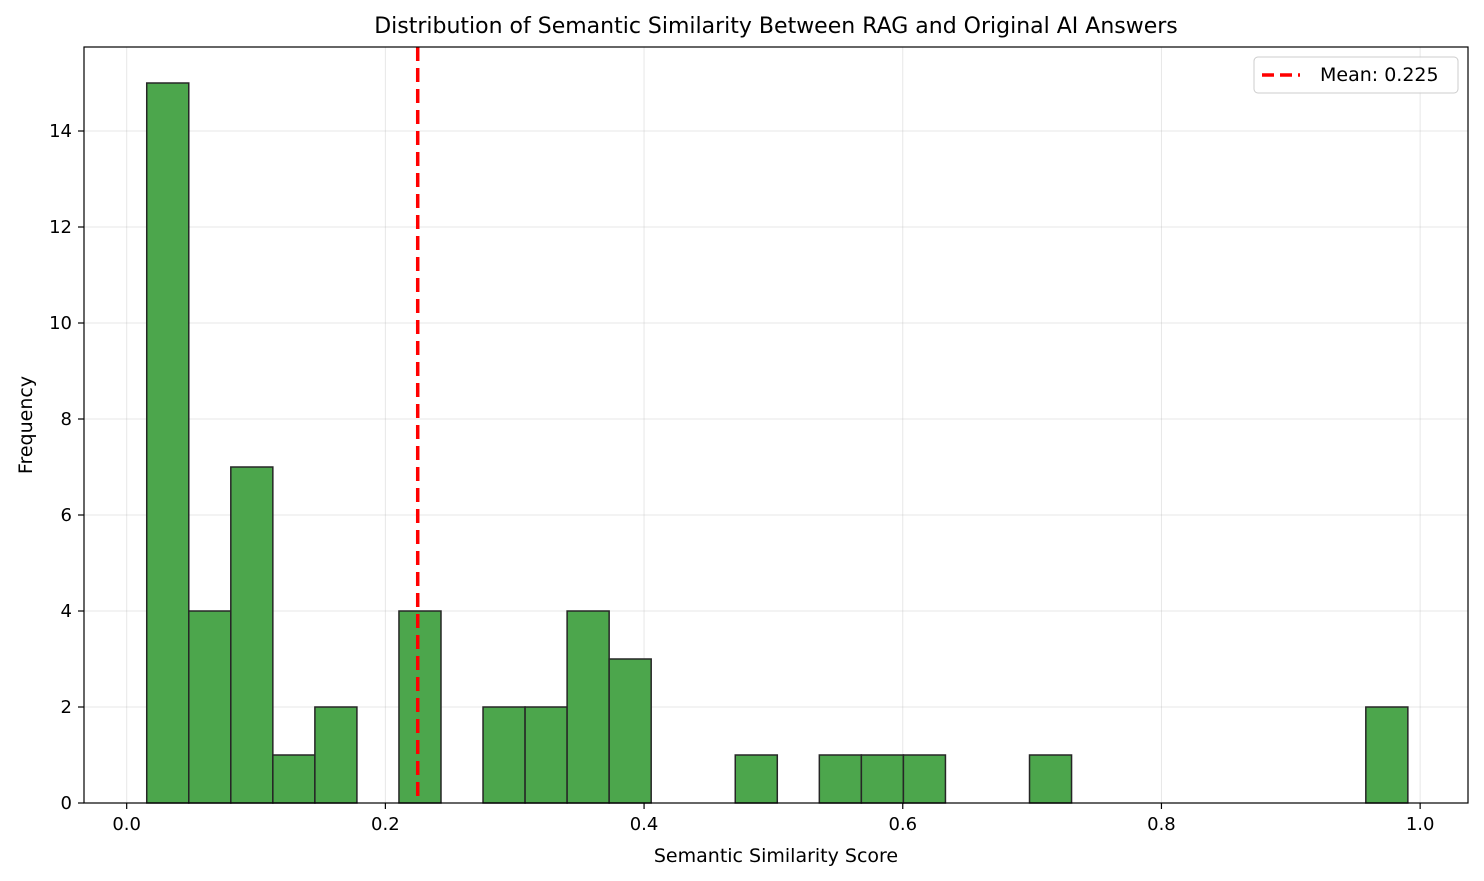 This screenshot has width=1484, height=881. Describe the element at coordinates (60, 227) in the screenshot. I see `y-tick-label: 12` at that location.